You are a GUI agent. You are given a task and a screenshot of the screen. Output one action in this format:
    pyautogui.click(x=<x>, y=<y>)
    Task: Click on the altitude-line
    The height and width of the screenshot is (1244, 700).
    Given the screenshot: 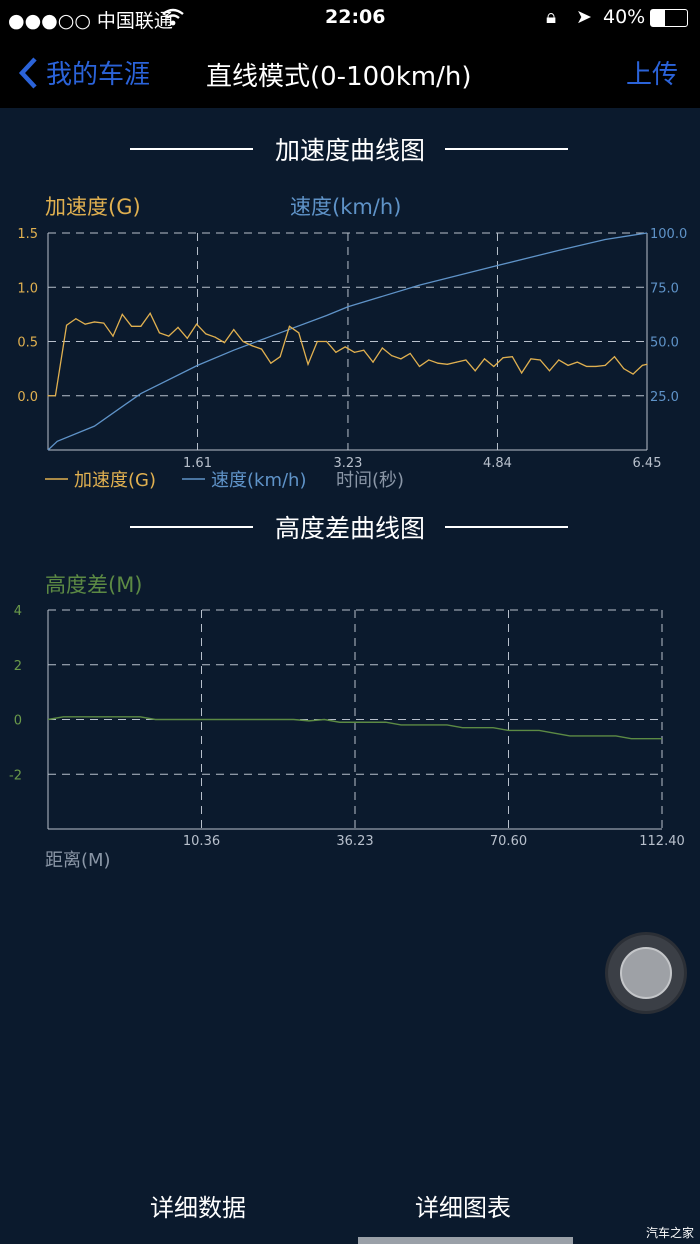 What is the action you would take?
    pyautogui.click(x=354, y=728)
    